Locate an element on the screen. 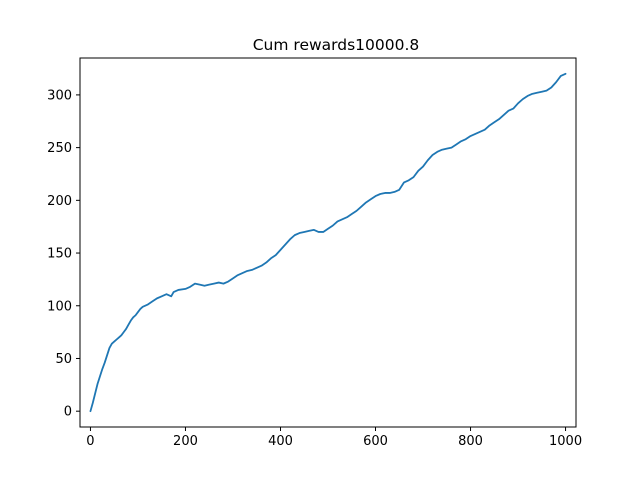 This screenshot has height=480, width=640. x-tick-label-800: 800 is located at coordinates (470, 441).